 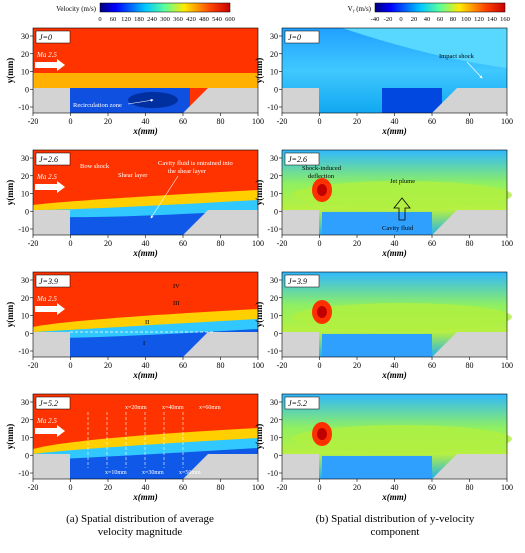 I want to click on panel-annotation: the shear layer, so click(x=187, y=171).